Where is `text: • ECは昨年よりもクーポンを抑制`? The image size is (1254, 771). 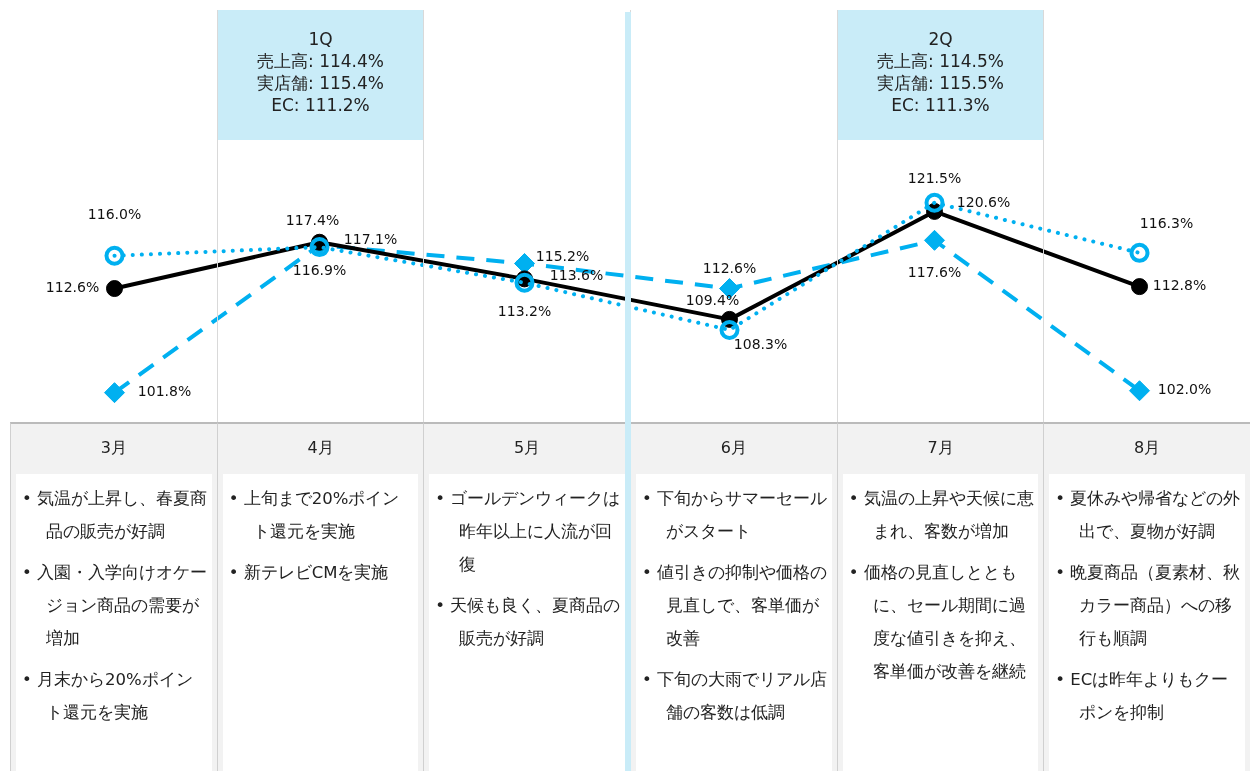
text: • ECは昨年よりもクーポンを抑制 is located at coordinates (1142, 696).